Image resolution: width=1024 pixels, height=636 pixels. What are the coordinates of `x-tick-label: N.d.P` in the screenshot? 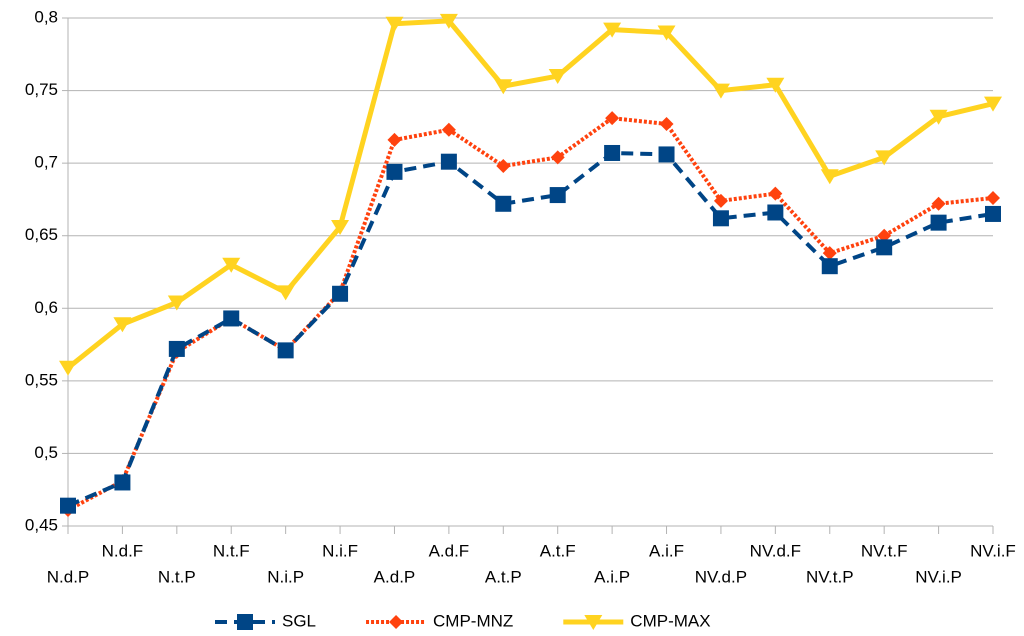 It's located at (68, 576).